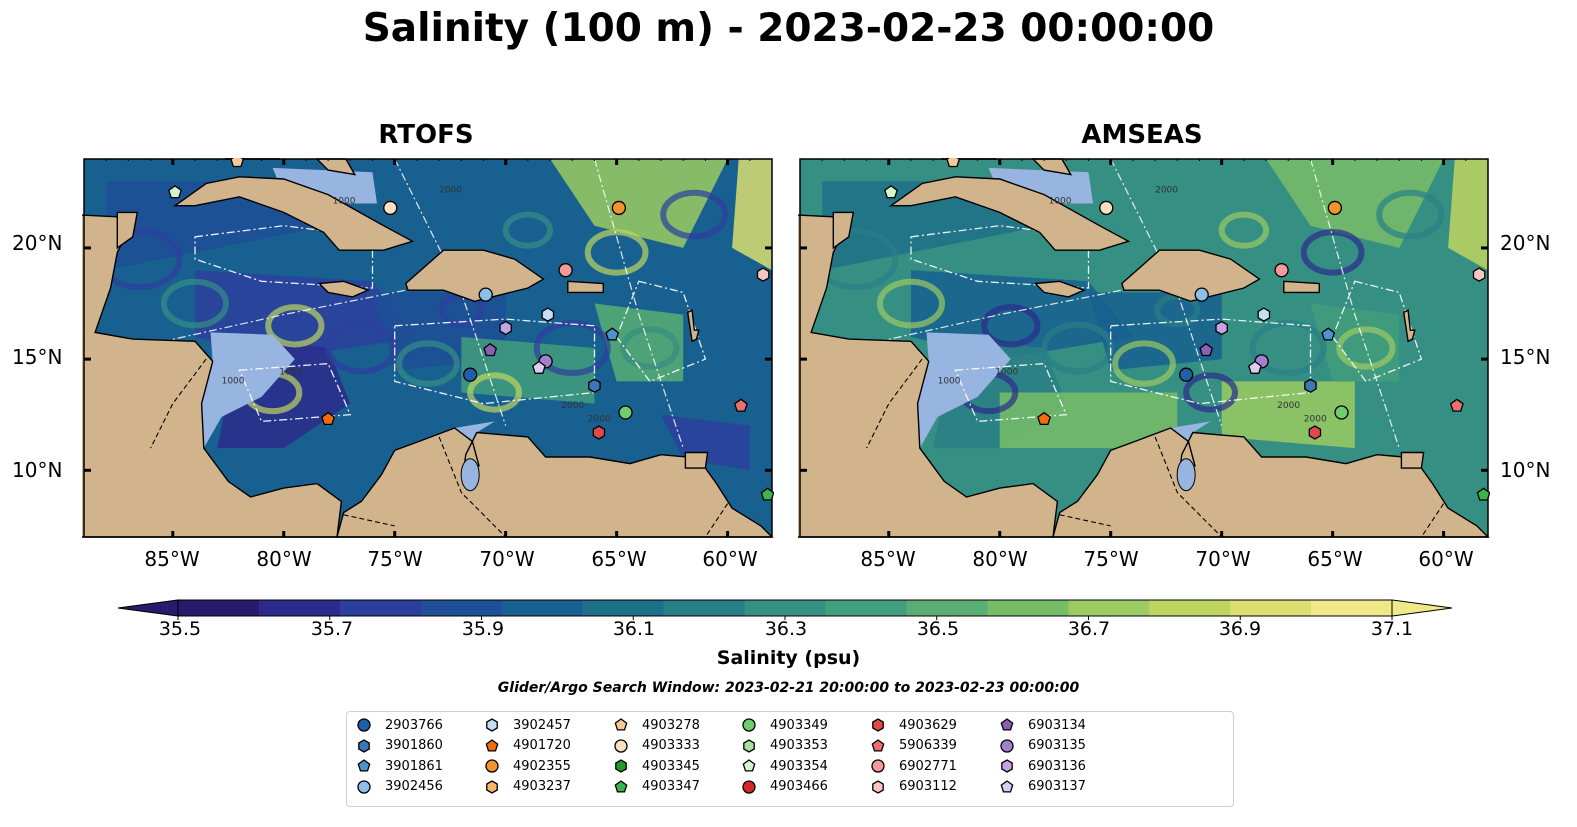  I want to click on colorbar-tick-label: 36.1, so click(634, 629).